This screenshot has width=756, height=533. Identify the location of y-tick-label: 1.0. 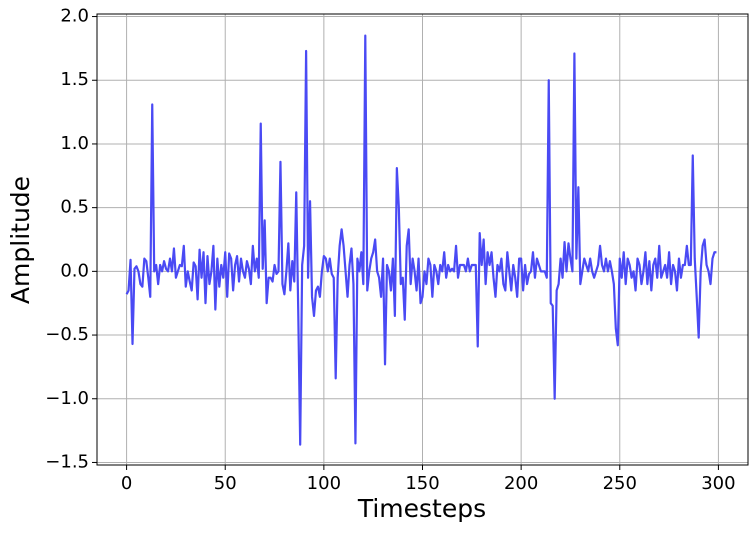
(74, 143).